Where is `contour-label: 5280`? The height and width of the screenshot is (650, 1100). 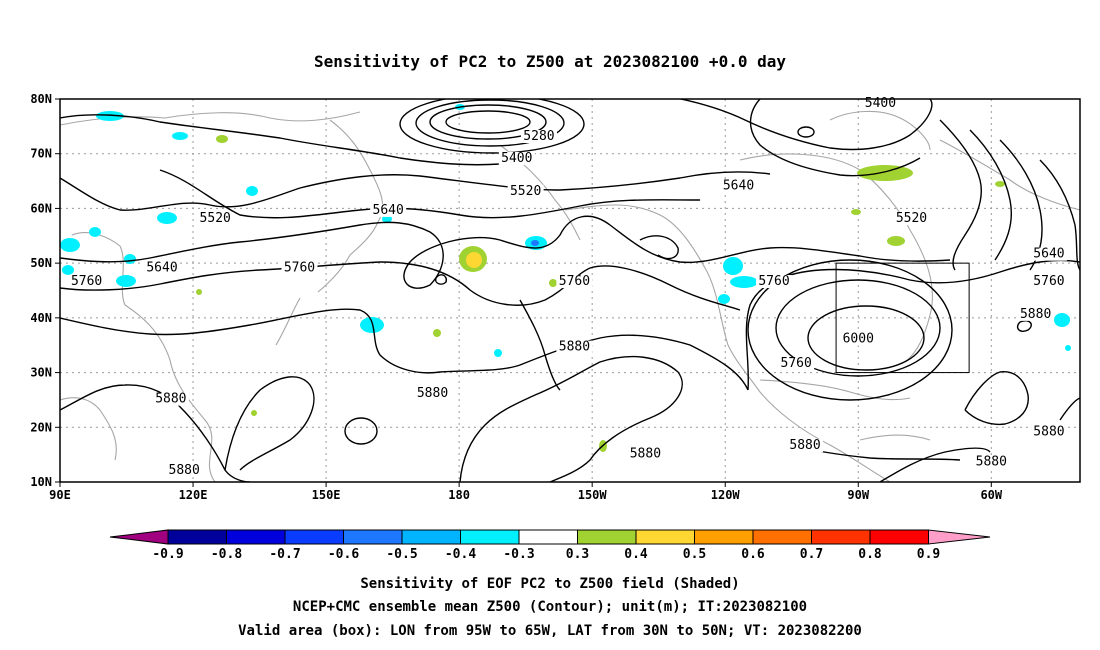
contour-label: 5280 is located at coordinates (538, 136).